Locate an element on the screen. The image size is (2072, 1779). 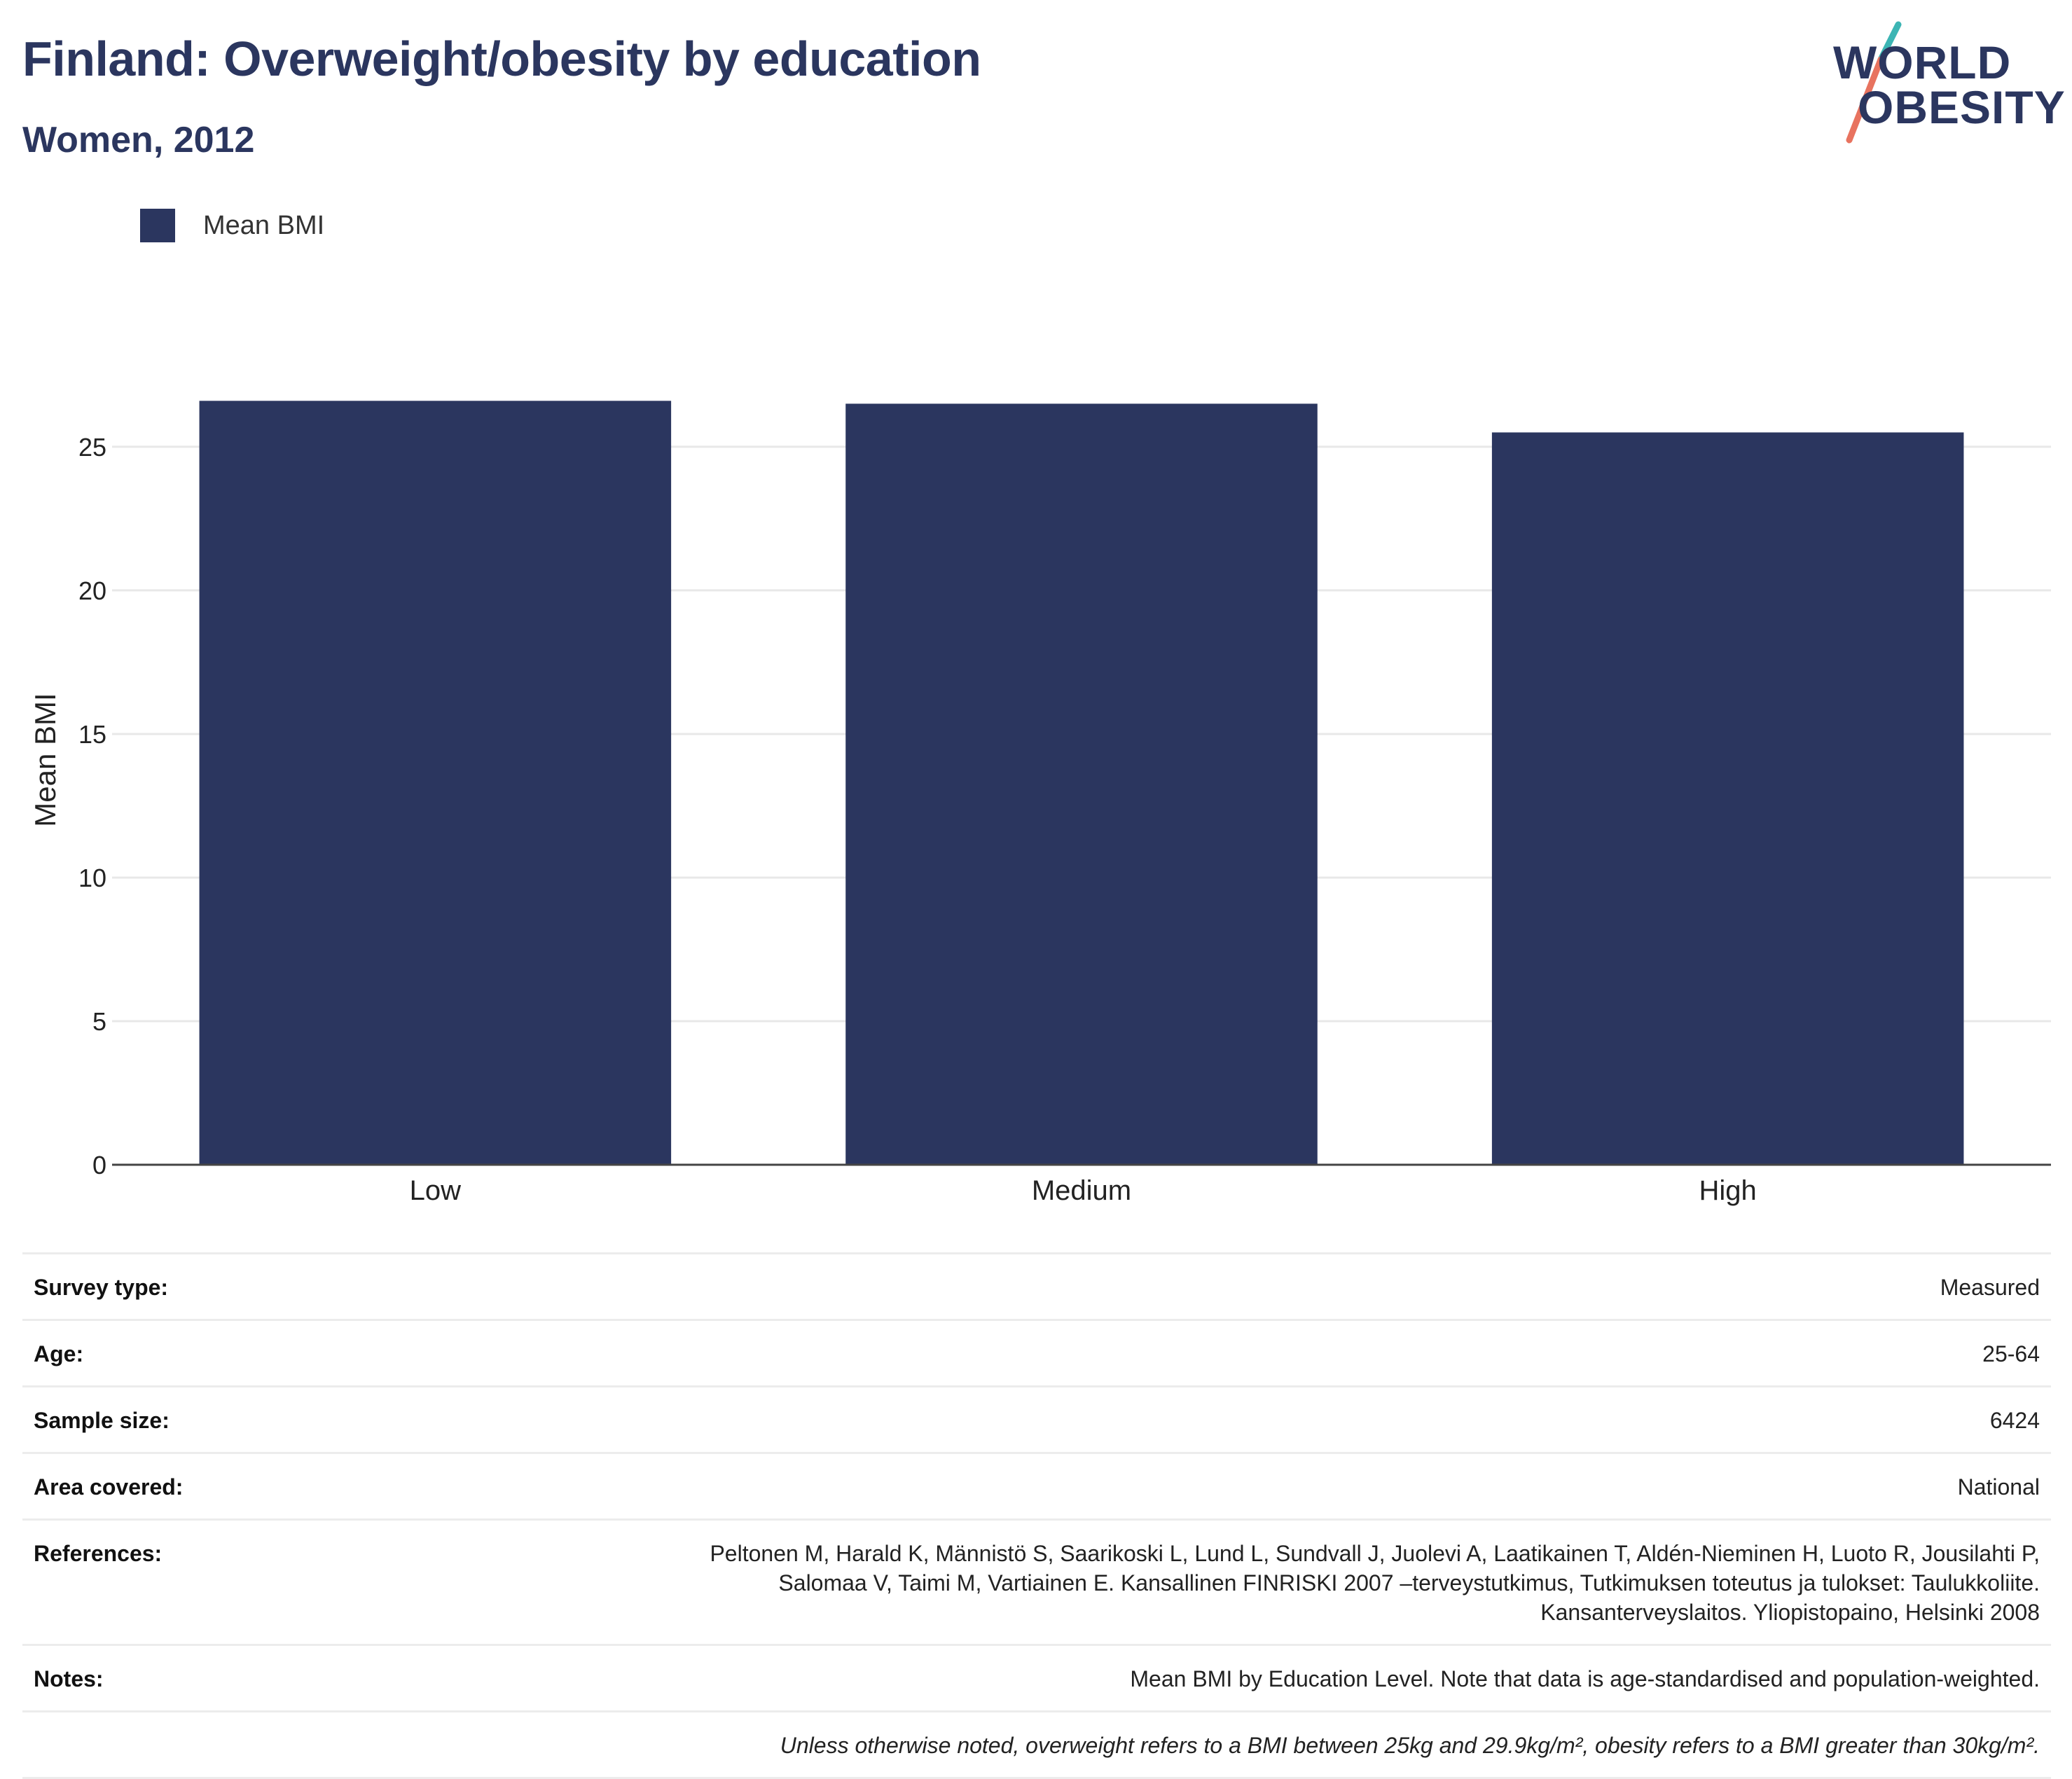
x-tick-label: Low is located at coordinates (436, 1190).